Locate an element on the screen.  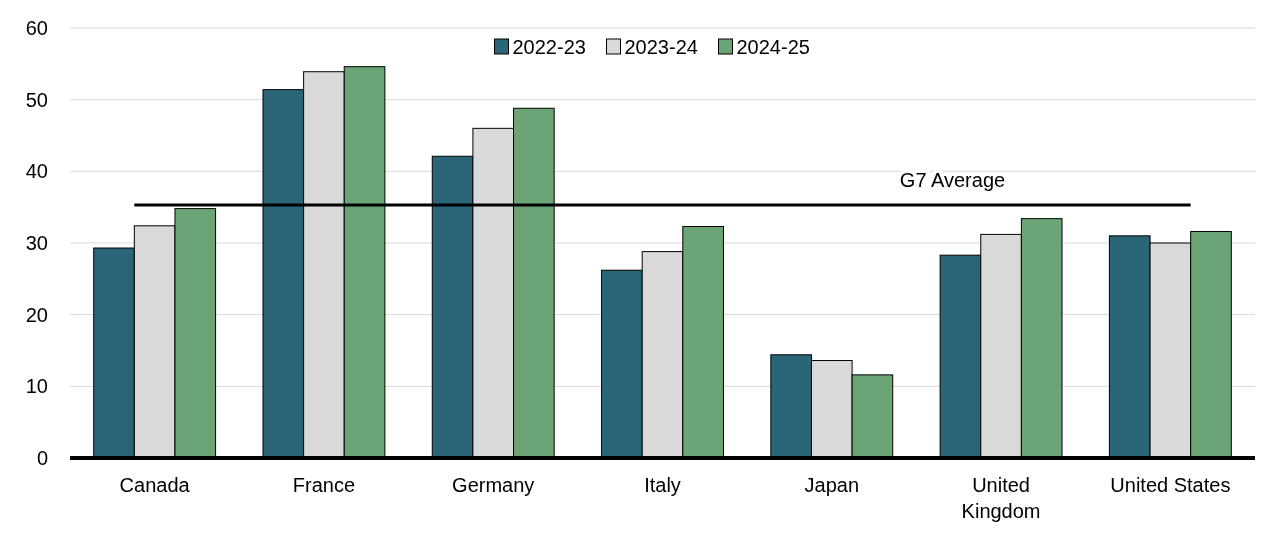
x-tick-label: United States is located at coordinates (1170, 485).